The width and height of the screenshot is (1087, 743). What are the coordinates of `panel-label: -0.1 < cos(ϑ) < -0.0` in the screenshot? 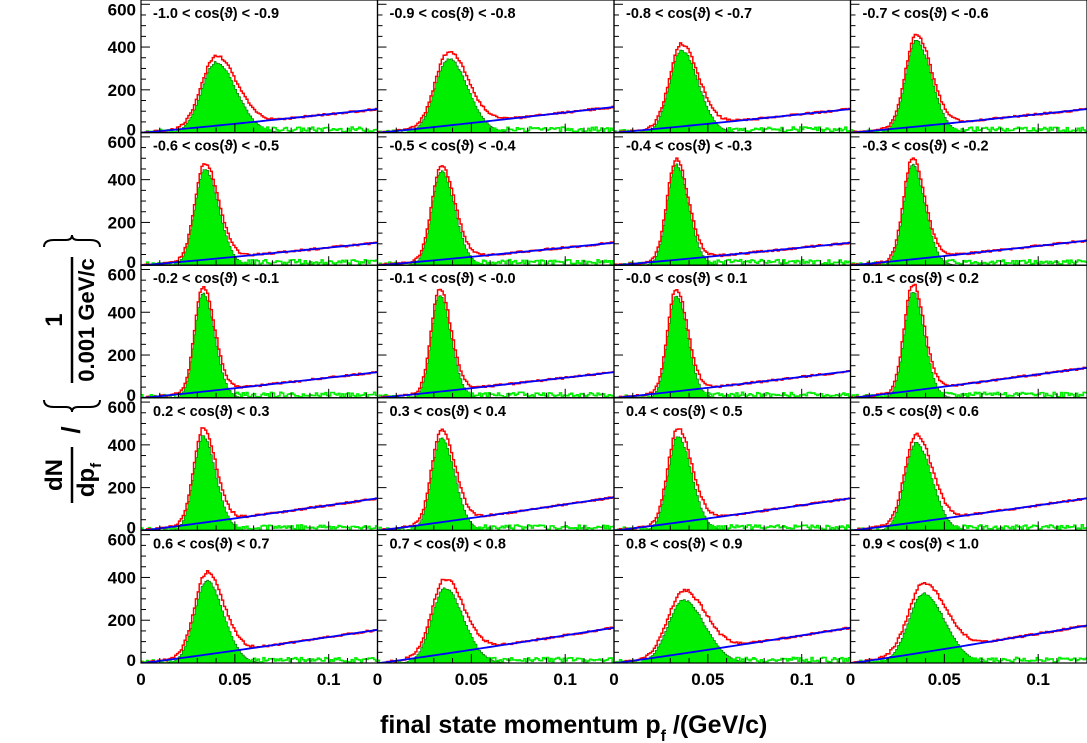 It's located at (453, 279).